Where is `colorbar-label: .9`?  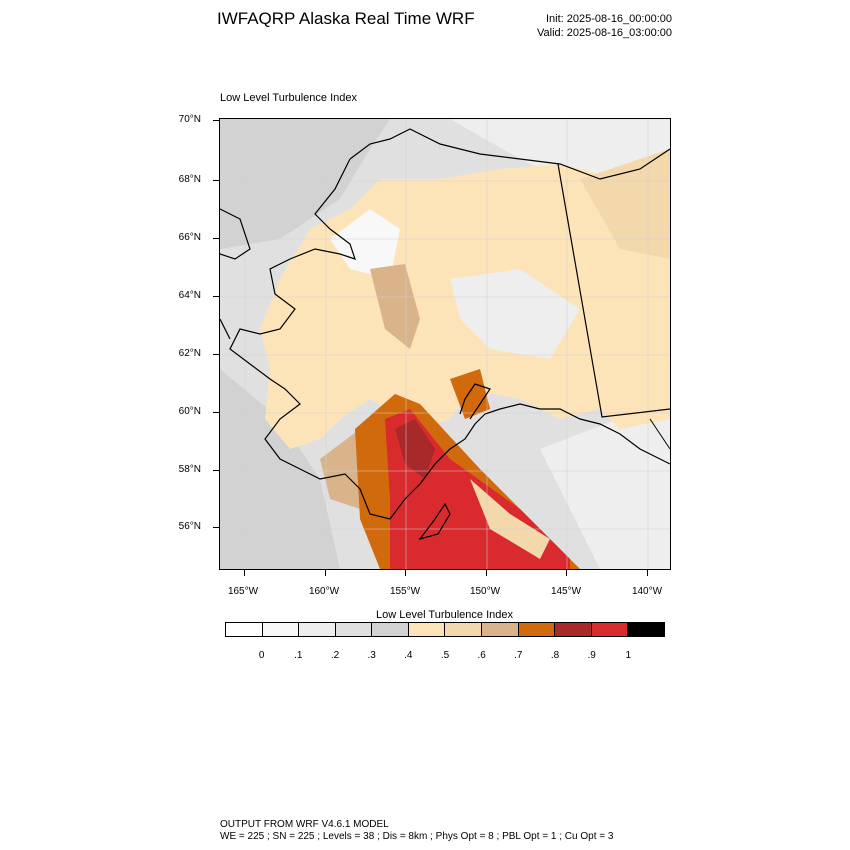
colorbar-label: .9 is located at coordinates (591, 655).